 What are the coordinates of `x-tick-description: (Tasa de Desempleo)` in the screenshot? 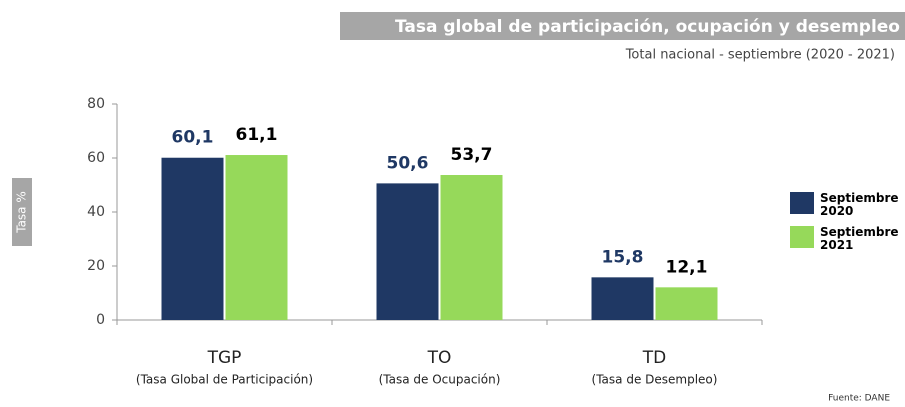 It's located at (655, 380).